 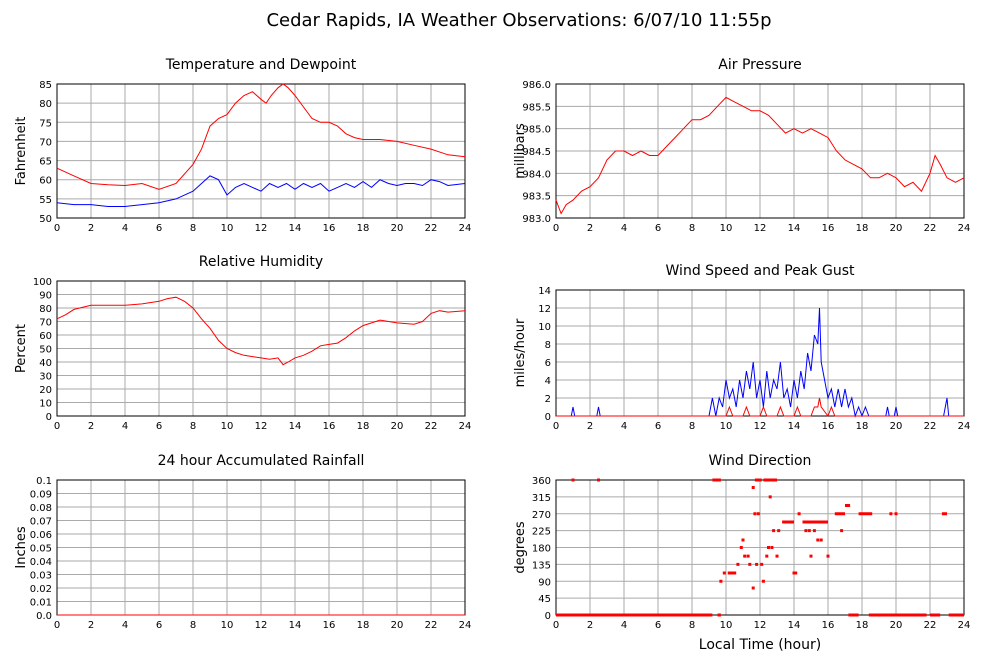 What do you see at coordinates (41, 522) in the screenshot?
I see `y-tick-label: 0.07` at bounding box center [41, 522].